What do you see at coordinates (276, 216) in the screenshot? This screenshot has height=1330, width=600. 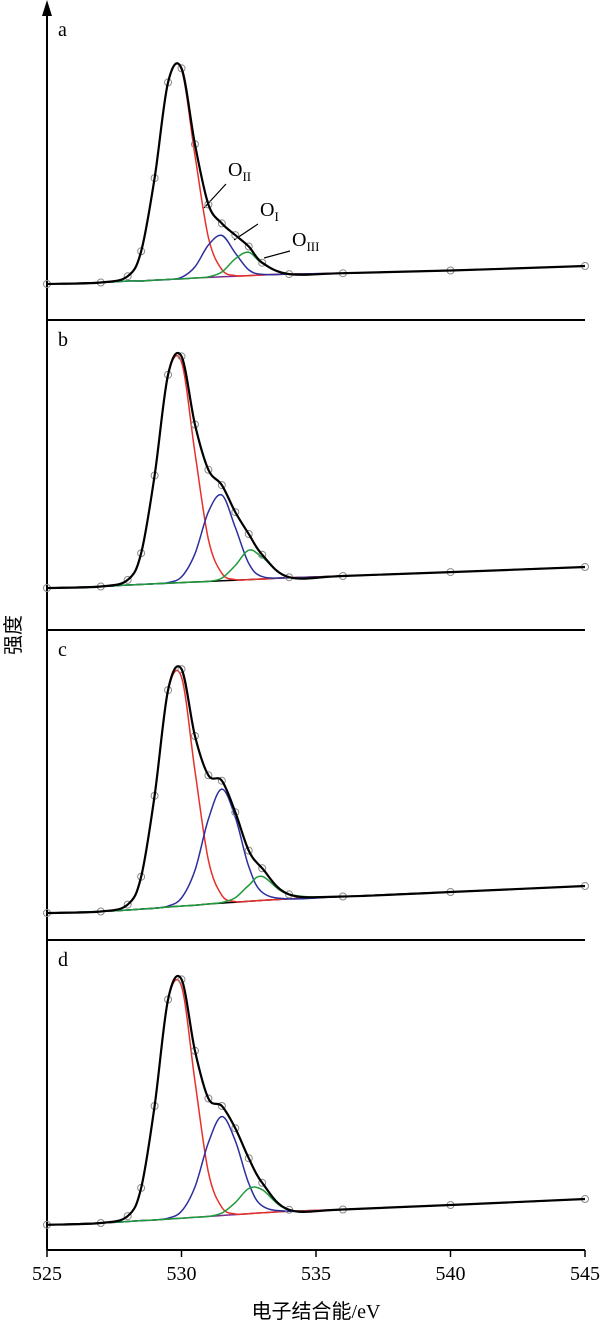 I see `annotation-sub: I` at bounding box center [276, 216].